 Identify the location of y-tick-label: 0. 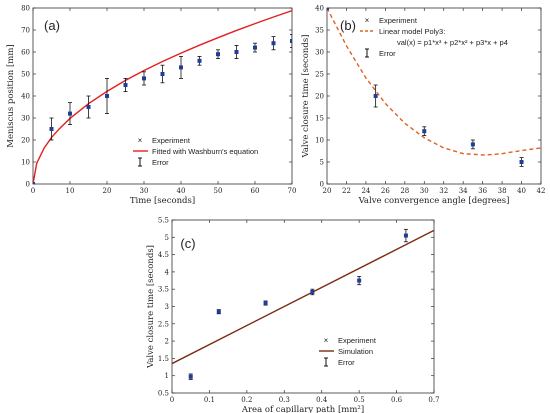
(322, 185).